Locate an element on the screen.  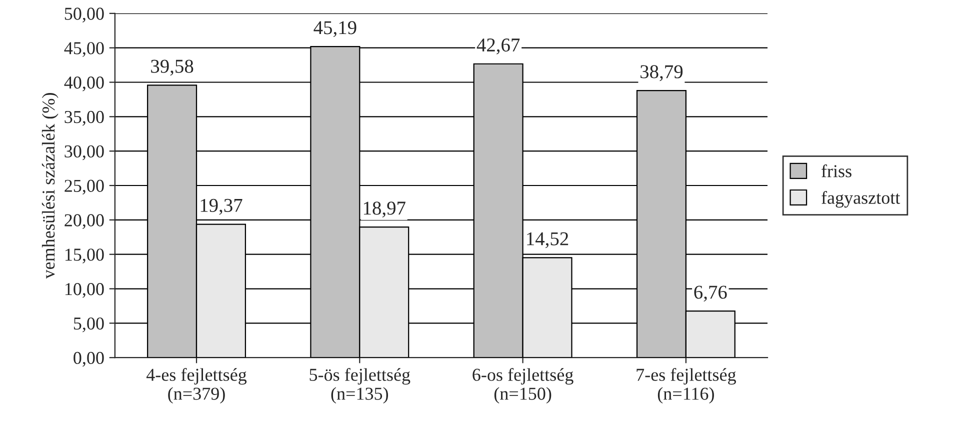
y-tick-label: 5,00 is located at coordinates (89, 324).